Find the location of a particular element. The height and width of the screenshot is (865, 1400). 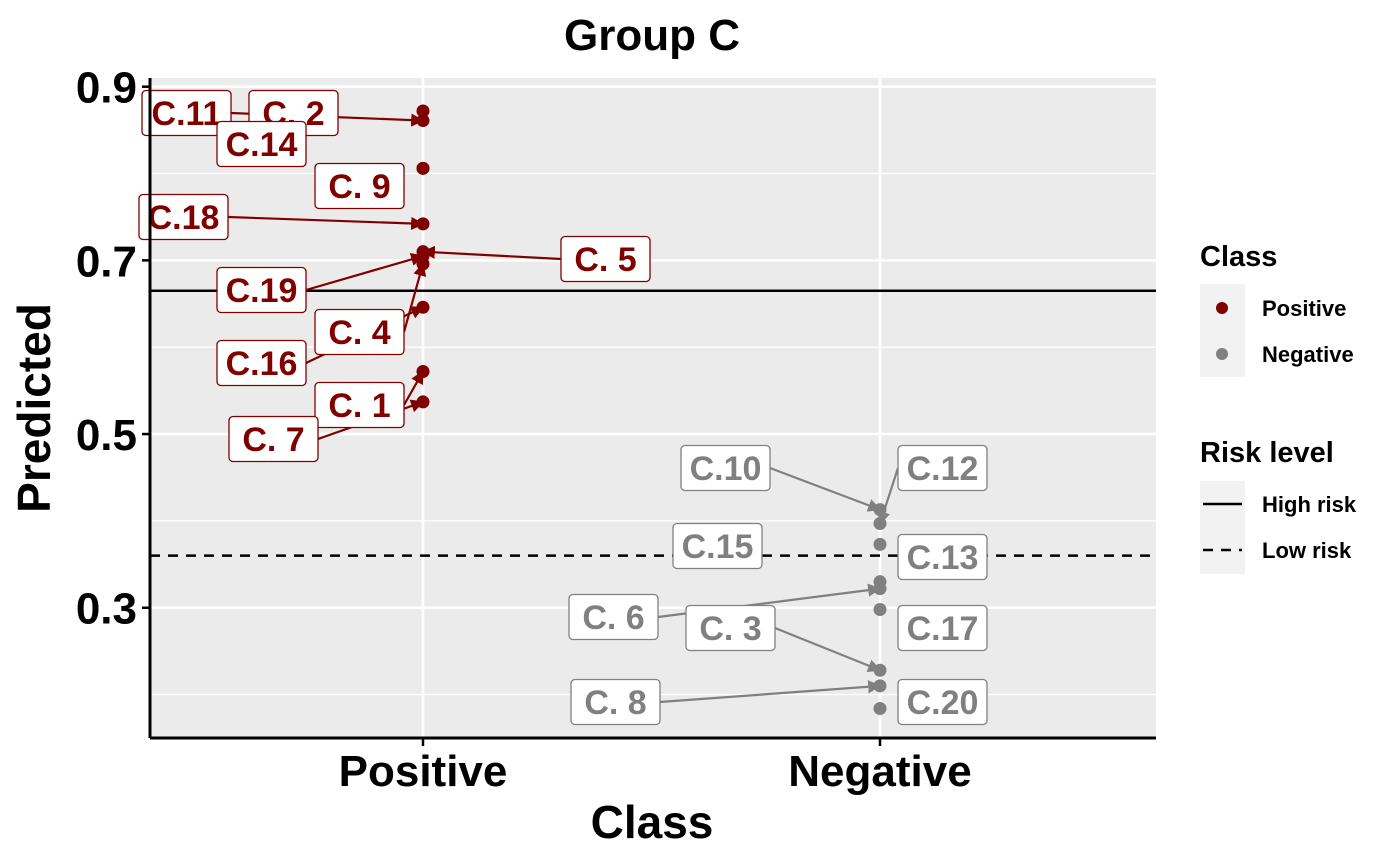

point-label: C.20 is located at coordinates (943, 703).